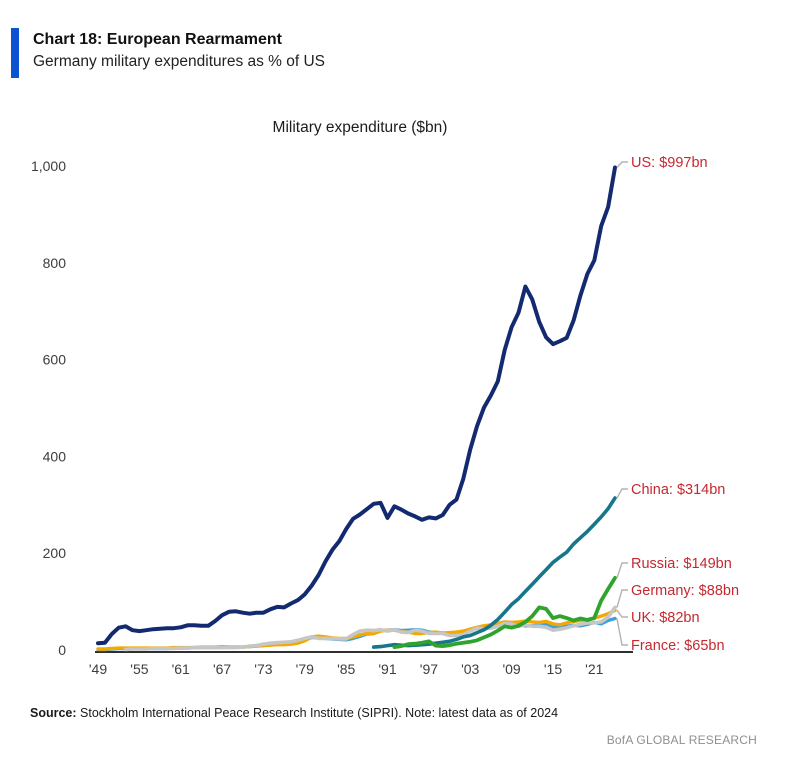  Describe the element at coordinates (681, 564) in the screenshot. I see `russia-end-label: Russia: $149bn` at that location.